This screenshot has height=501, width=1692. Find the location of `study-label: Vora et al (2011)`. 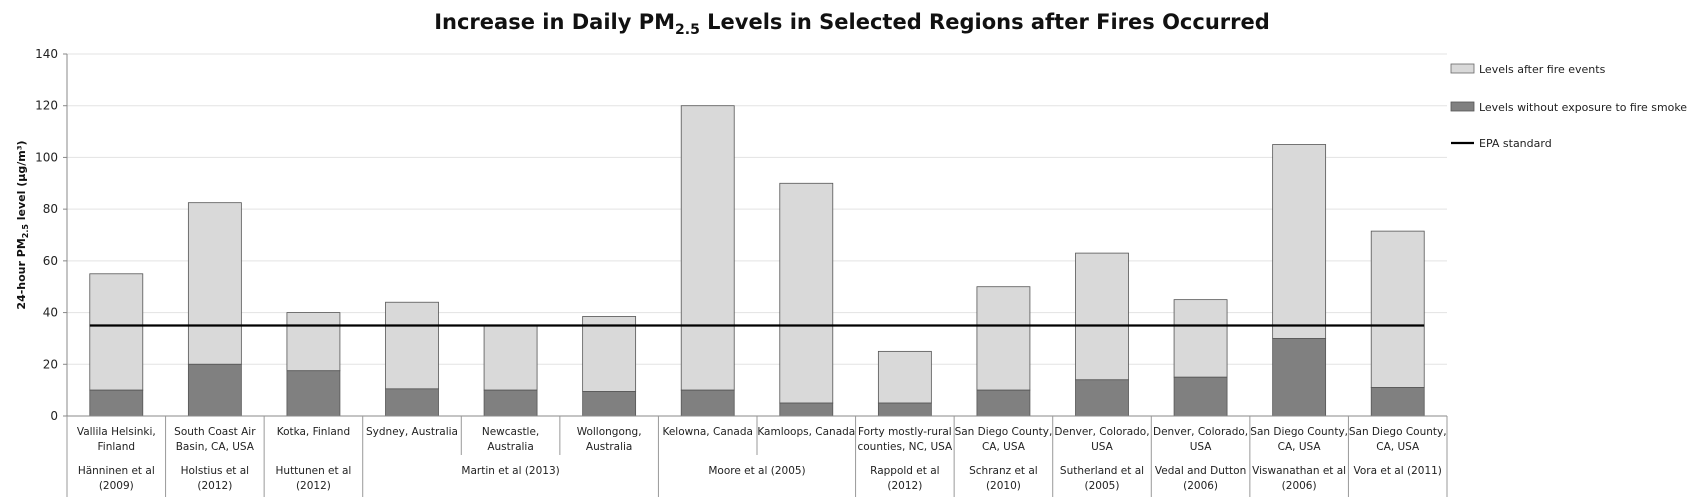

study-label: Vora et al (2011) is located at coordinates (1398, 471).